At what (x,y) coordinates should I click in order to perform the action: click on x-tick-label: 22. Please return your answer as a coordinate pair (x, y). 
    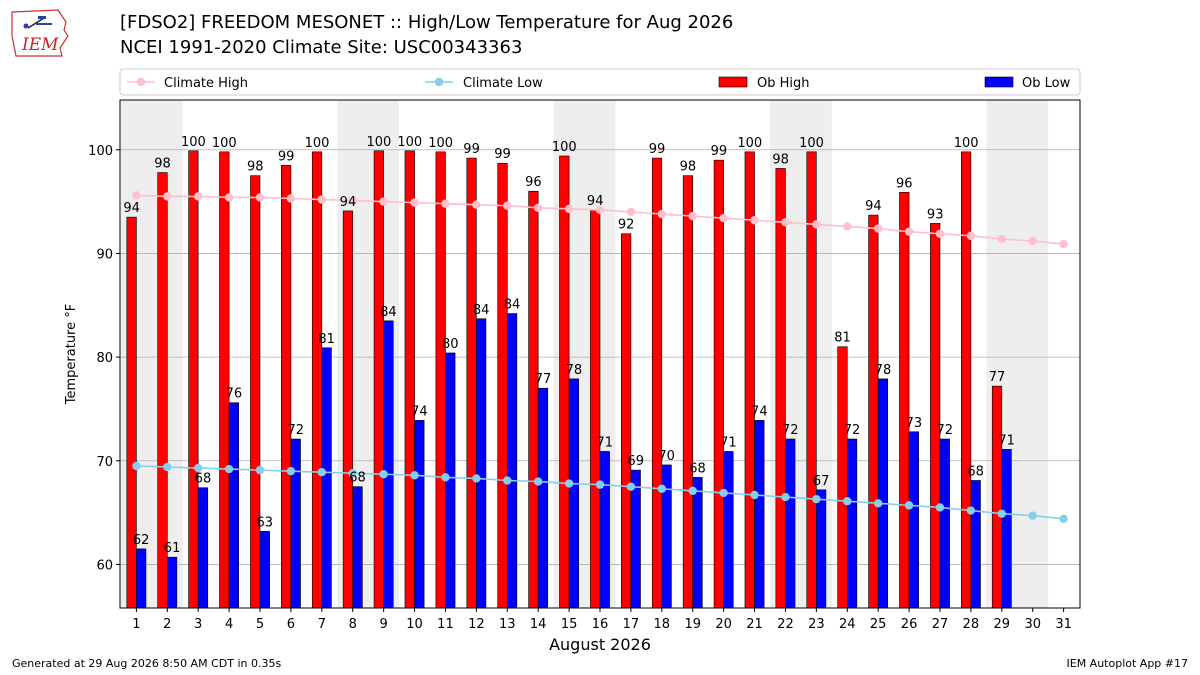
    Looking at the image, I should click on (785, 624).